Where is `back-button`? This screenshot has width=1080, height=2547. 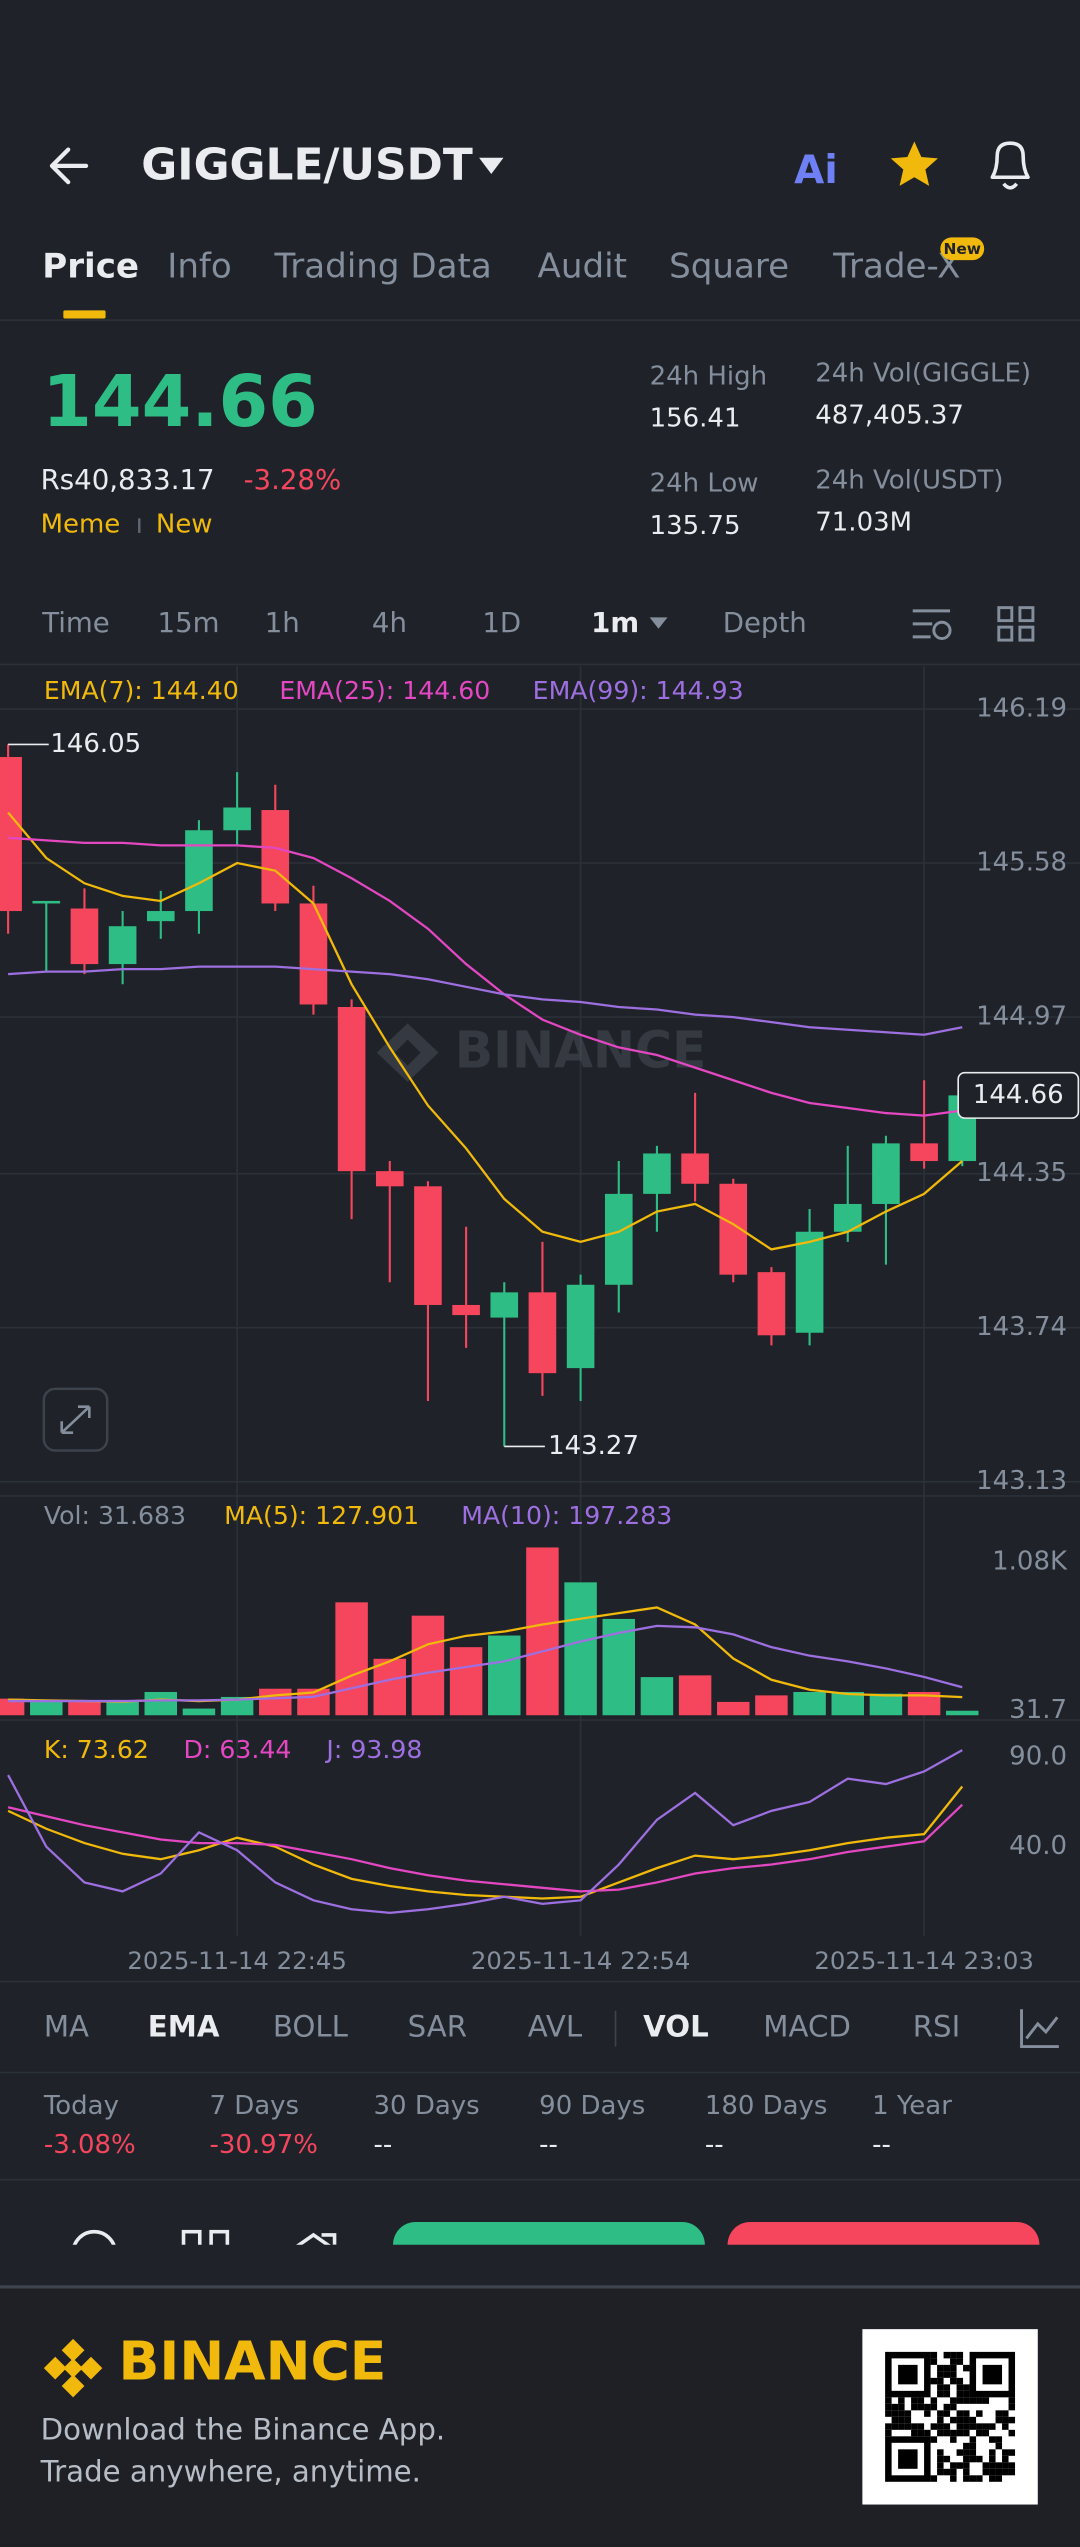 back-button is located at coordinates (69, 166).